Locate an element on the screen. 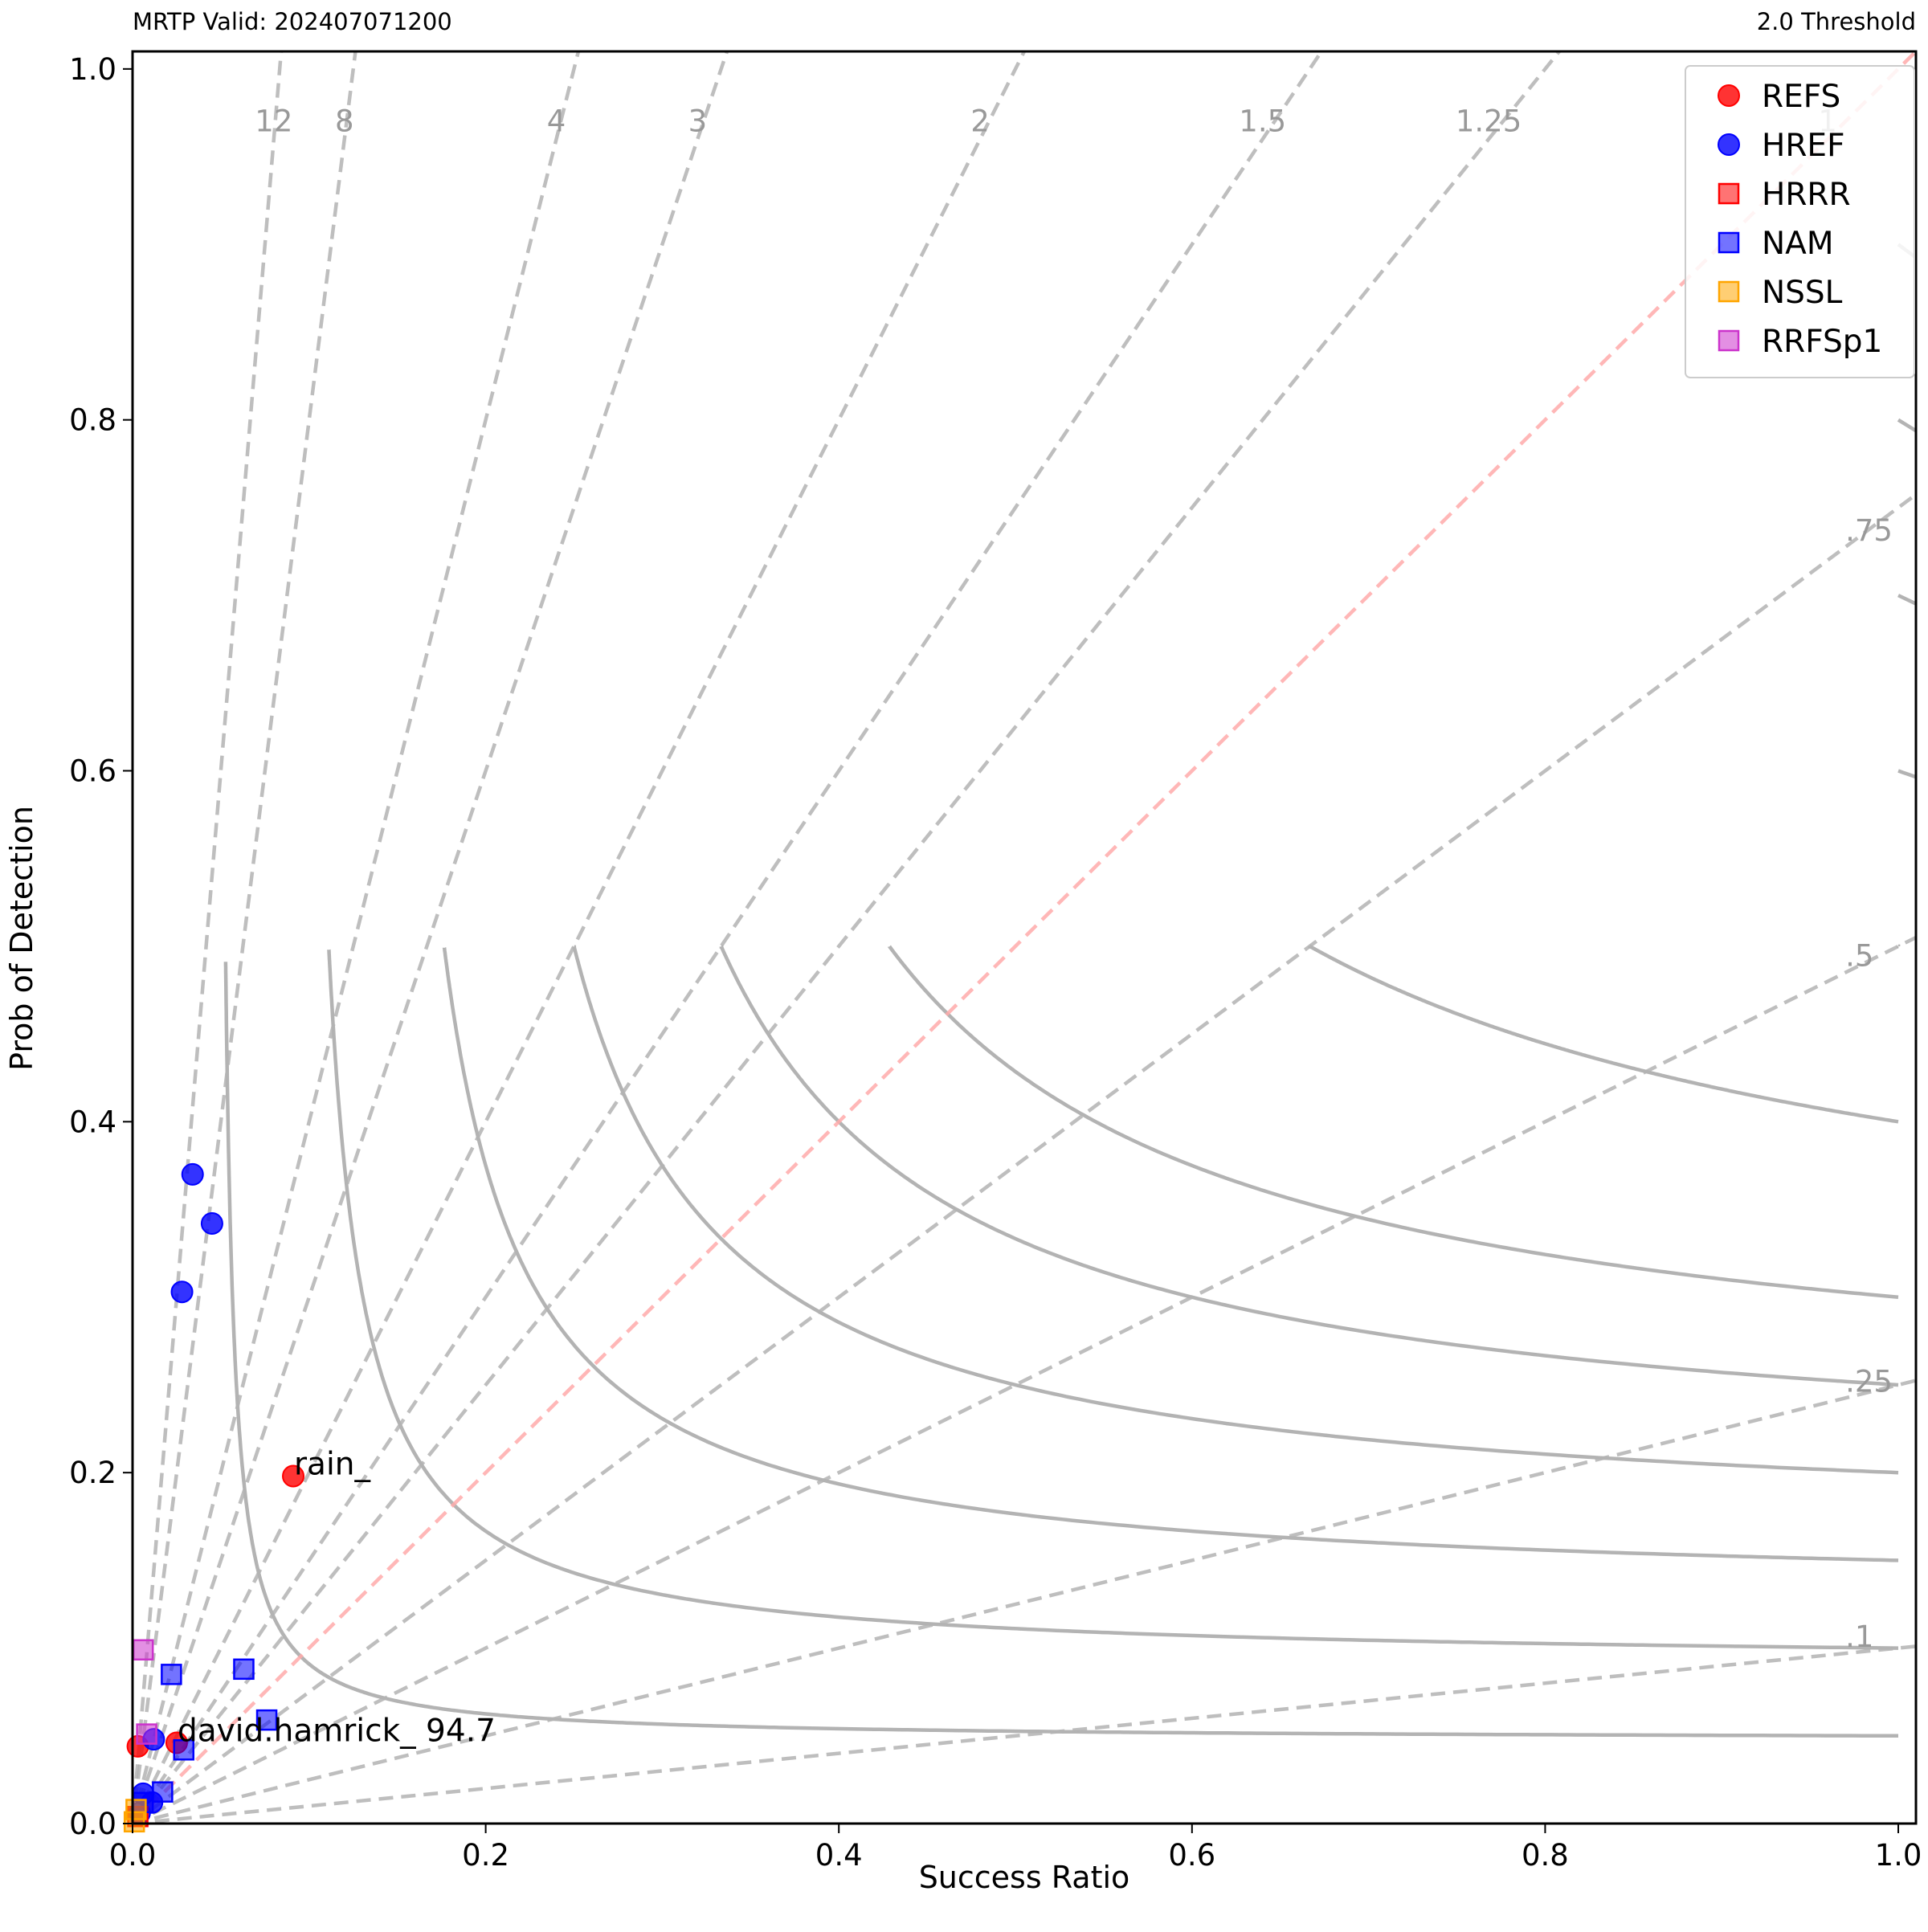 The width and height of the screenshot is (1928, 1932). bias-label-0_5: .5 is located at coordinates (1859, 957).